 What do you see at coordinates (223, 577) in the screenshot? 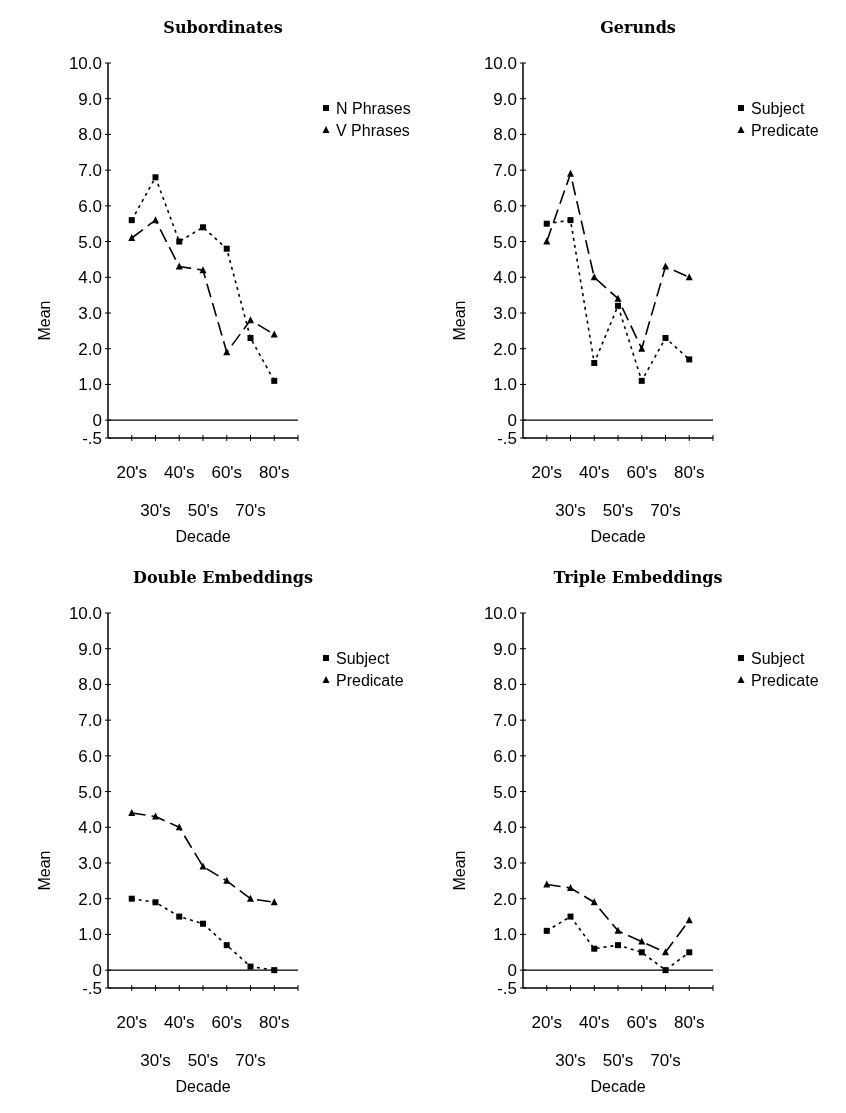
I see `chart-title: Double Embeddings` at bounding box center [223, 577].